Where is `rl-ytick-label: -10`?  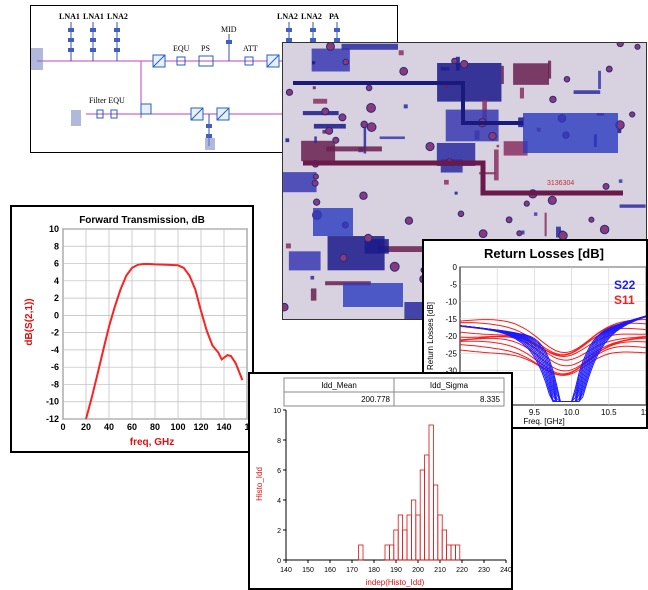
rl-ytick-label: -10 is located at coordinates (451, 302).